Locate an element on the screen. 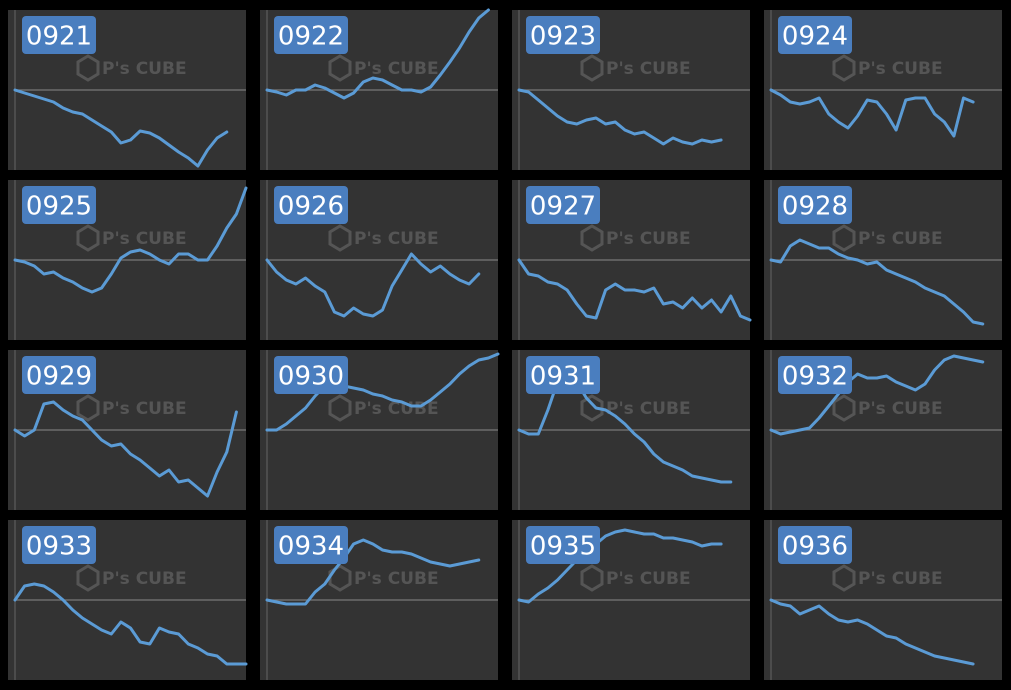 The width and height of the screenshot is (1011, 690). chart-title: 0934 is located at coordinates (311, 547).